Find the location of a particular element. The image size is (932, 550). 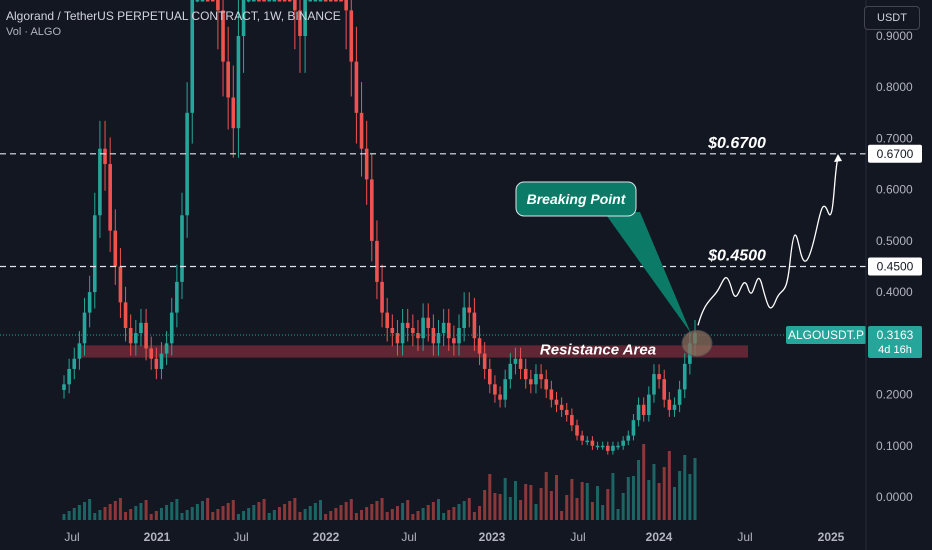

y-tick-label: 0.9000 is located at coordinates (894, 36).